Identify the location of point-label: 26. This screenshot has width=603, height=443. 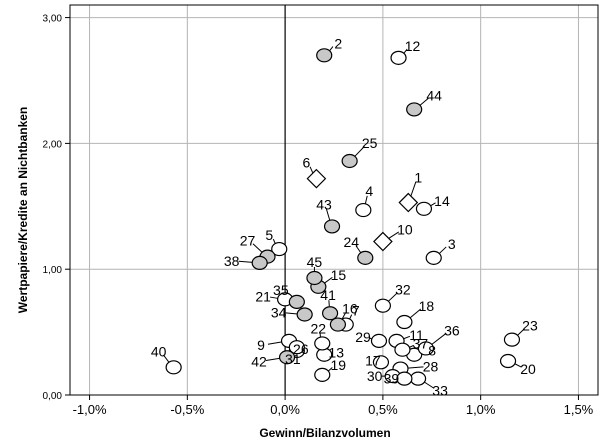
(301, 349).